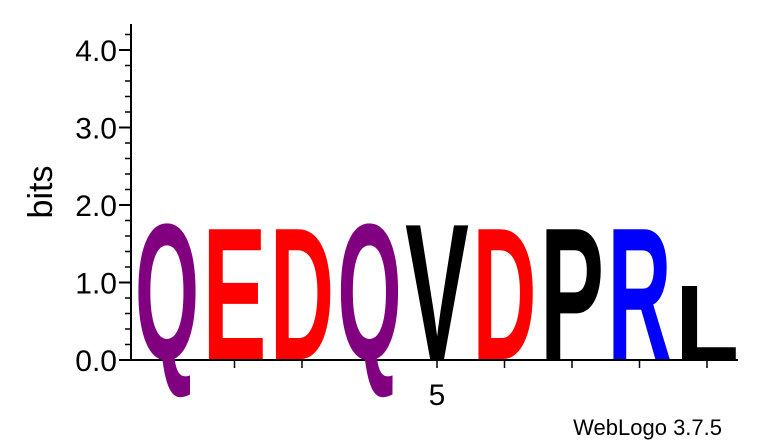  What do you see at coordinates (96, 51) in the screenshot?
I see `y-tick-label: 4.0` at bounding box center [96, 51].